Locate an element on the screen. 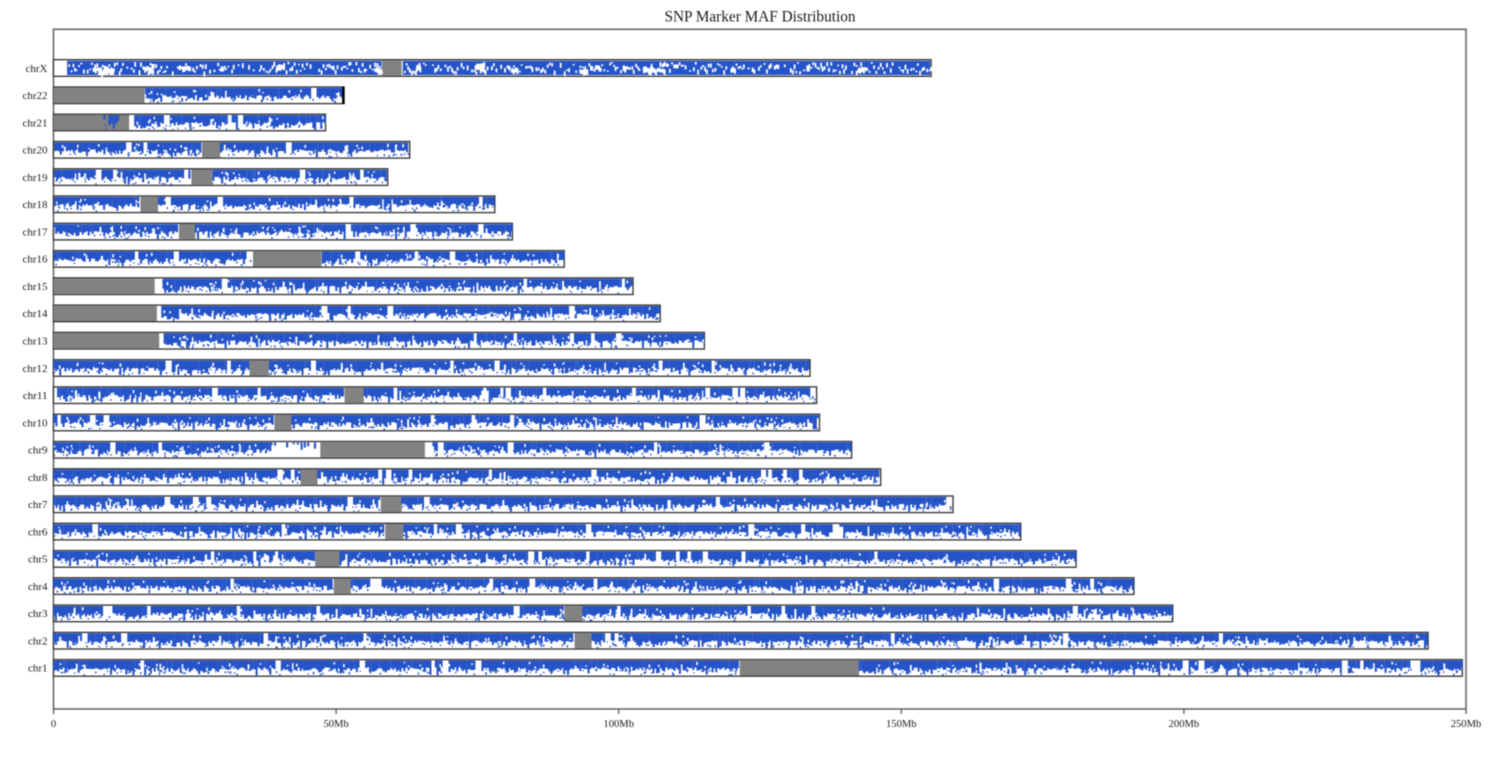 This screenshot has width=1500, height=771. svg-text: chr22 is located at coordinates (34, 96).